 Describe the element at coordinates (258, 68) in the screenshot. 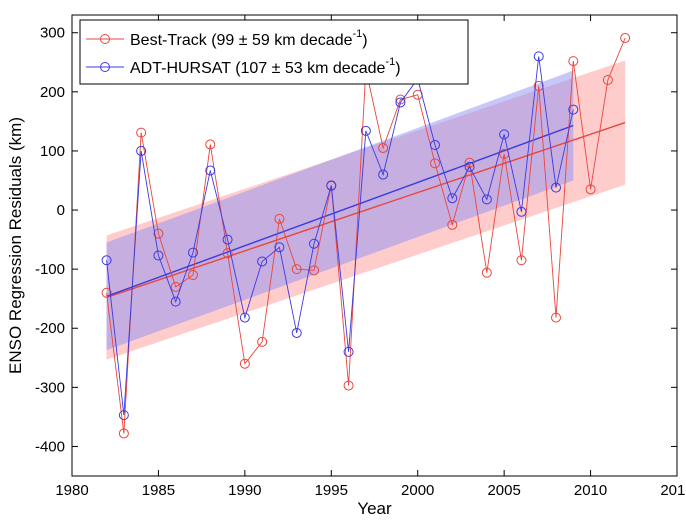

I see `legend-label-text: ADT-HURSAT (107 ± 53 km decade` at that location.